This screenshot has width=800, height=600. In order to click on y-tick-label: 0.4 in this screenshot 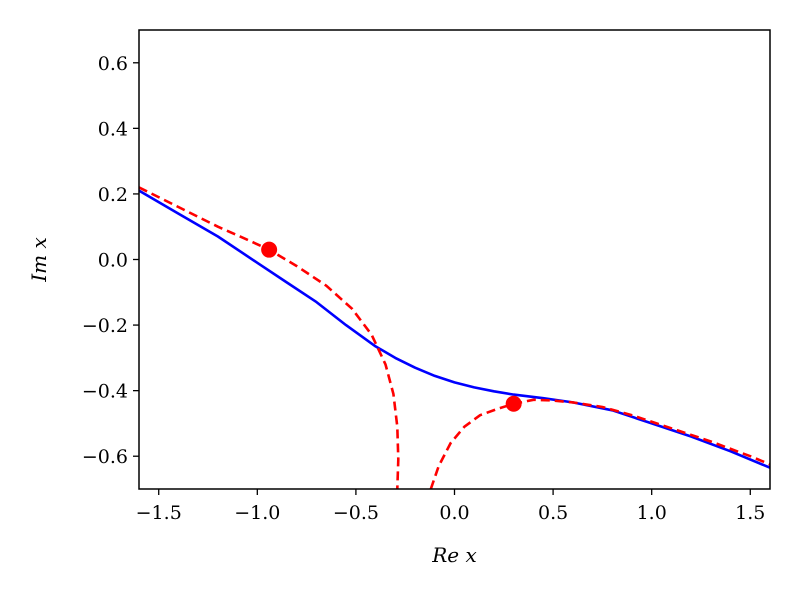, I will do `click(113, 129)`.